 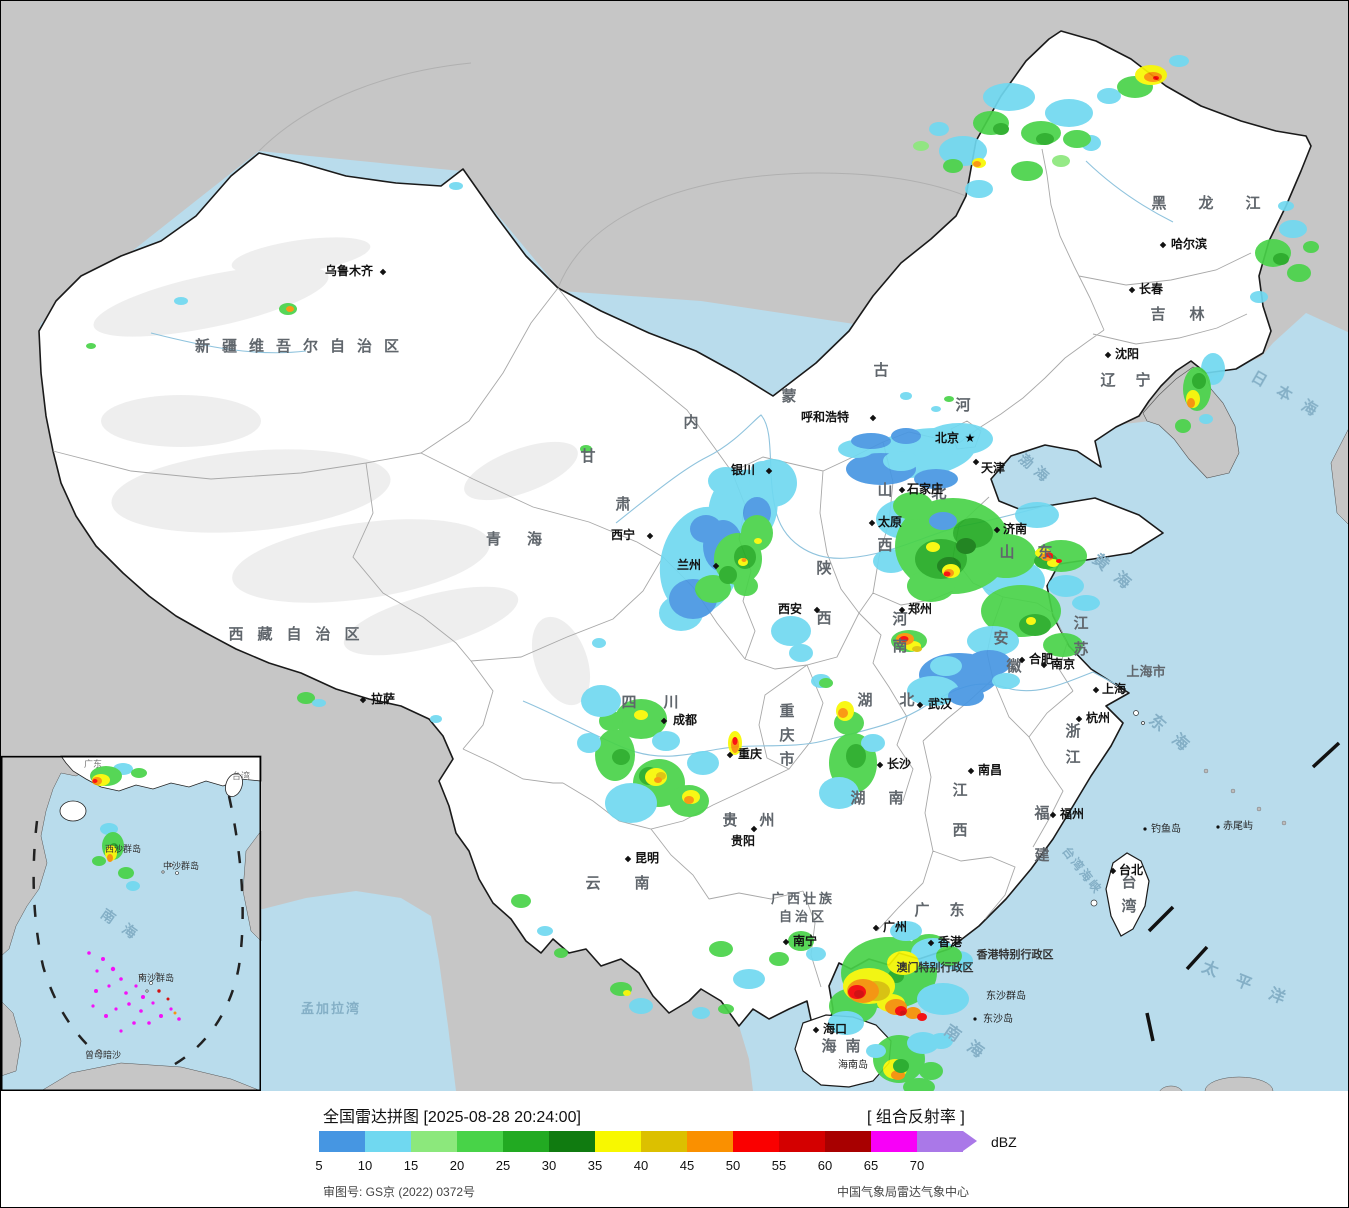 I want to click on province-label: 市, so click(x=786, y=759).